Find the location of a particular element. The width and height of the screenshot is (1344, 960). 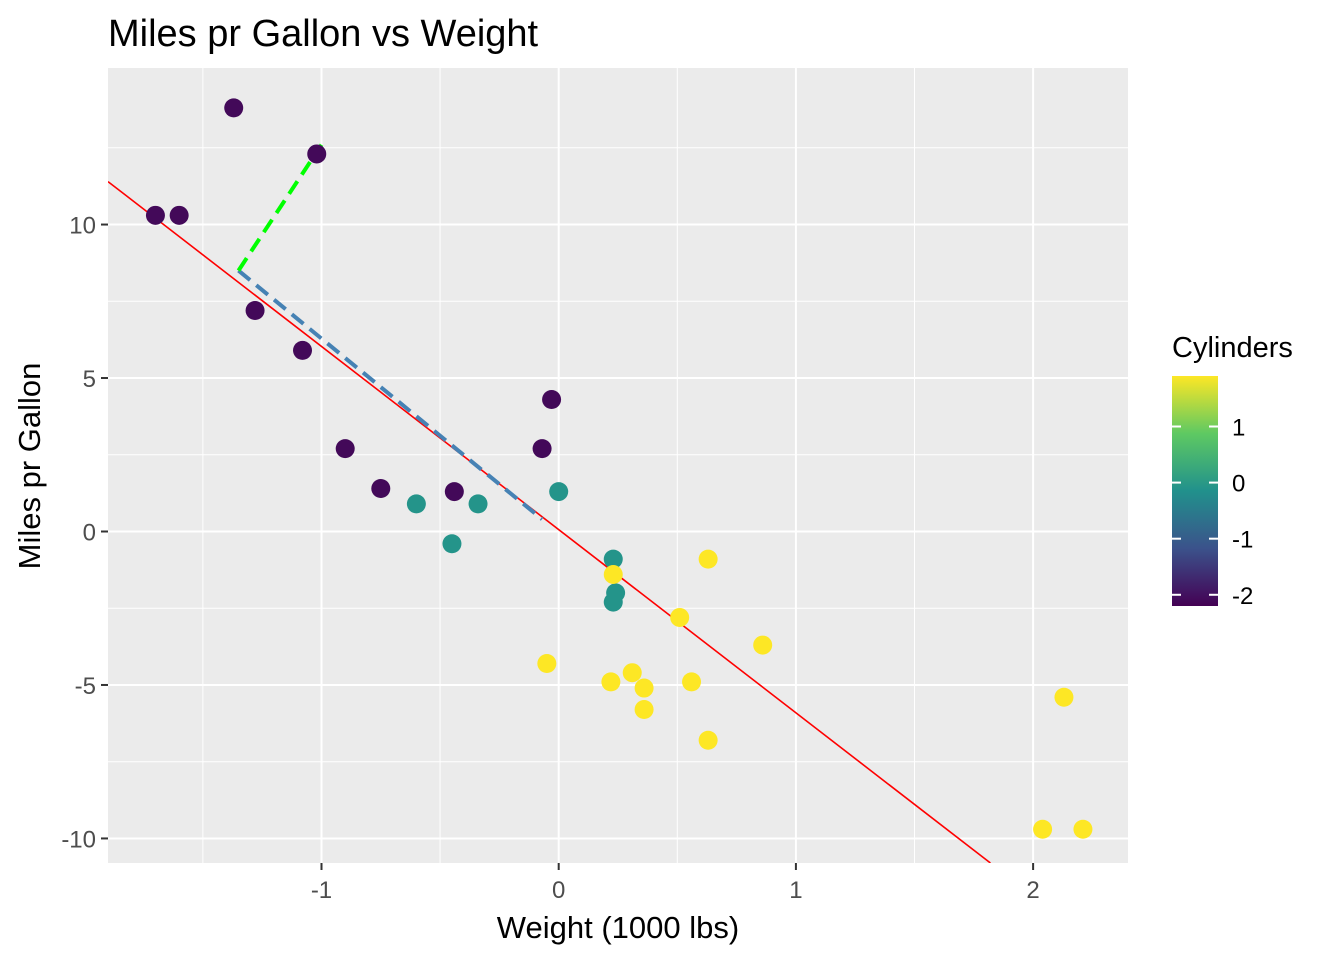

x-tick-label: 2 is located at coordinates (1032, 890).